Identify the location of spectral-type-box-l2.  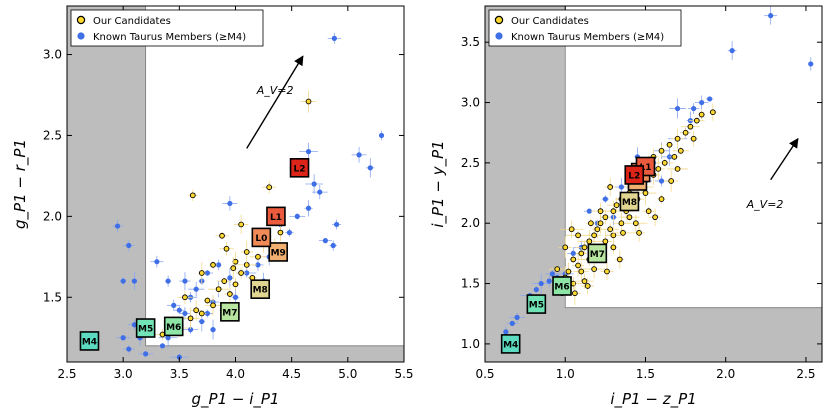
(299, 168).